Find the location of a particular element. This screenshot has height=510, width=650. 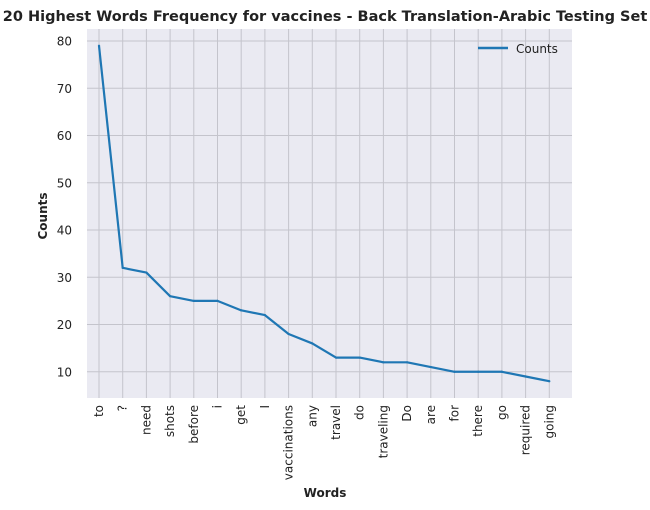

x-tick-label: any is located at coordinates (312, 416).